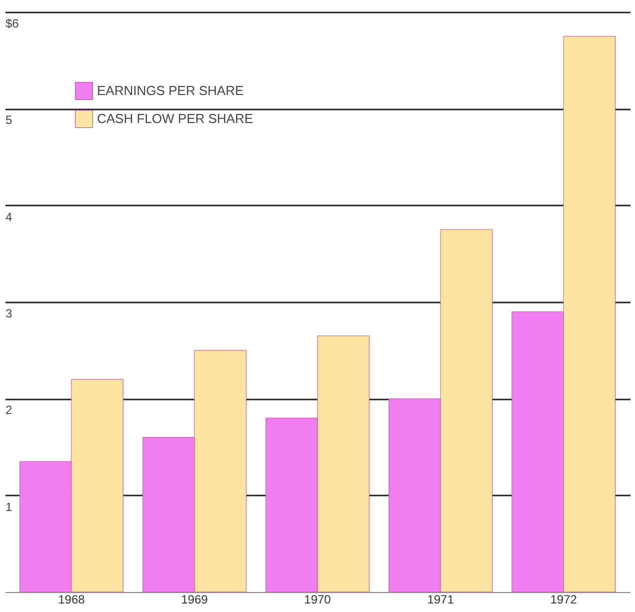  What do you see at coordinates (440, 599) in the screenshot?
I see `x-tick-label: 1971` at bounding box center [440, 599].